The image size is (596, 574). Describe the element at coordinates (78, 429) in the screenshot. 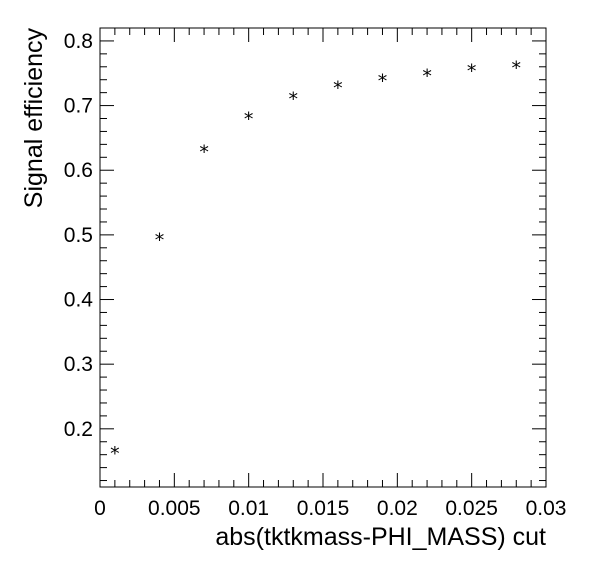

I see `y-tick-label: 0.2` at that location.